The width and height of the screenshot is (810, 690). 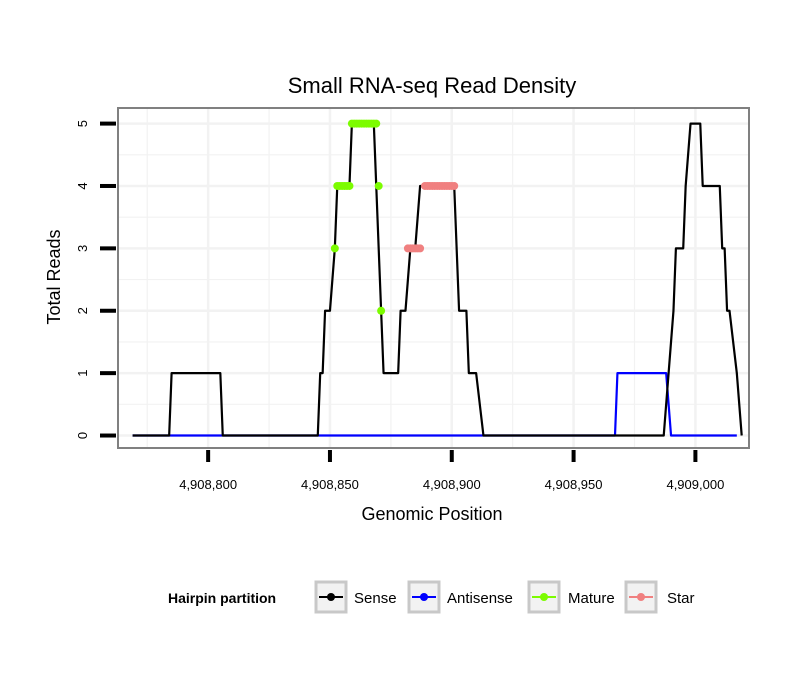 What do you see at coordinates (82, 373) in the screenshot?
I see `y-tick-label: 1` at bounding box center [82, 373].